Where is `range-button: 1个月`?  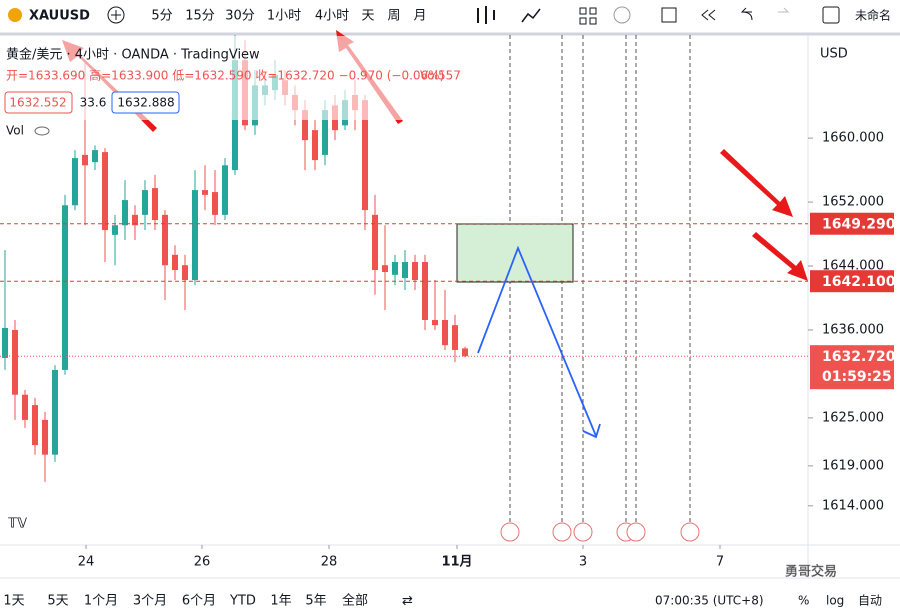 range-button: 1个月 is located at coordinates (101, 601).